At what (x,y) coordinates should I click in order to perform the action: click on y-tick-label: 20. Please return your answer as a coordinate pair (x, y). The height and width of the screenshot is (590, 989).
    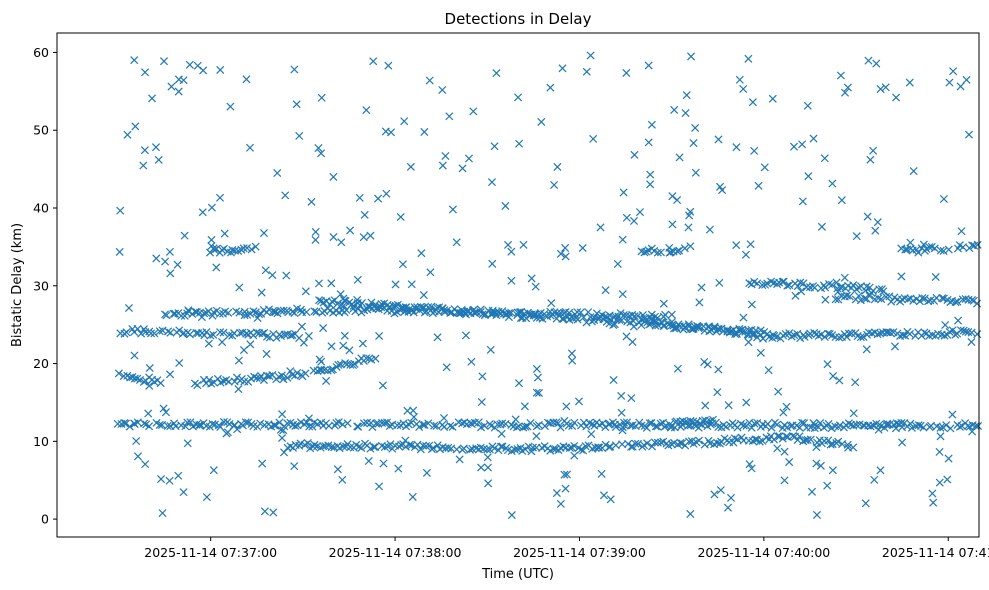
    Looking at the image, I should click on (41, 363).